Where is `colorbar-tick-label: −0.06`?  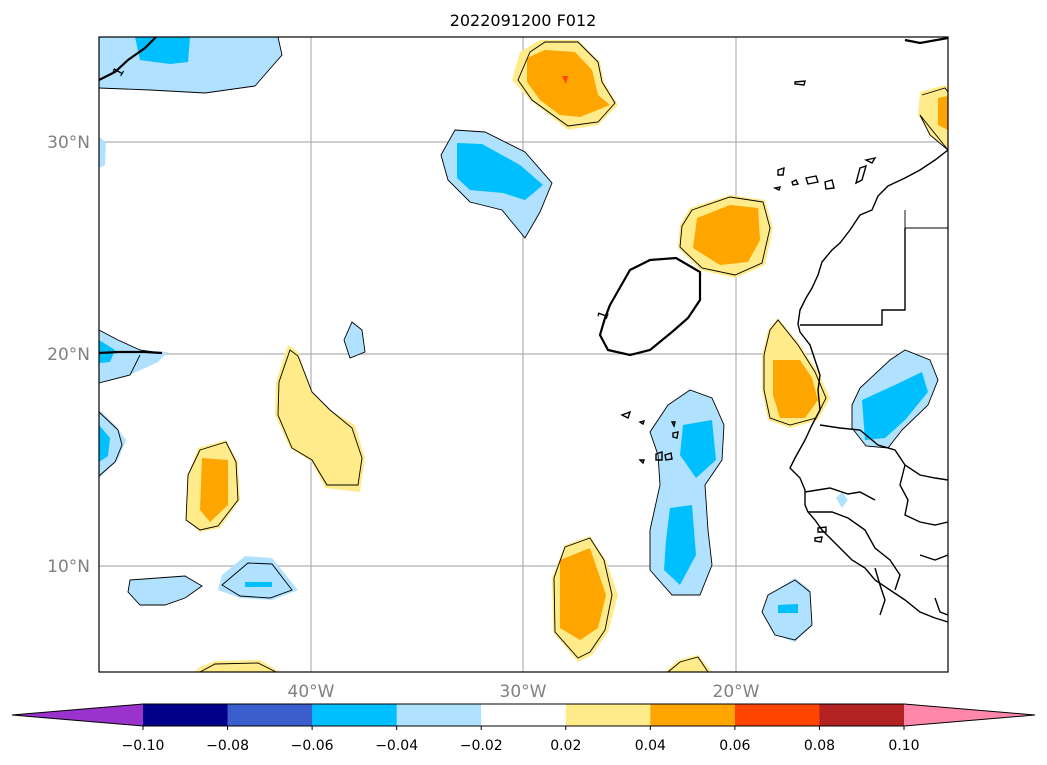
colorbar-tick-label: −0.06 is located at coordinates (312, 746).